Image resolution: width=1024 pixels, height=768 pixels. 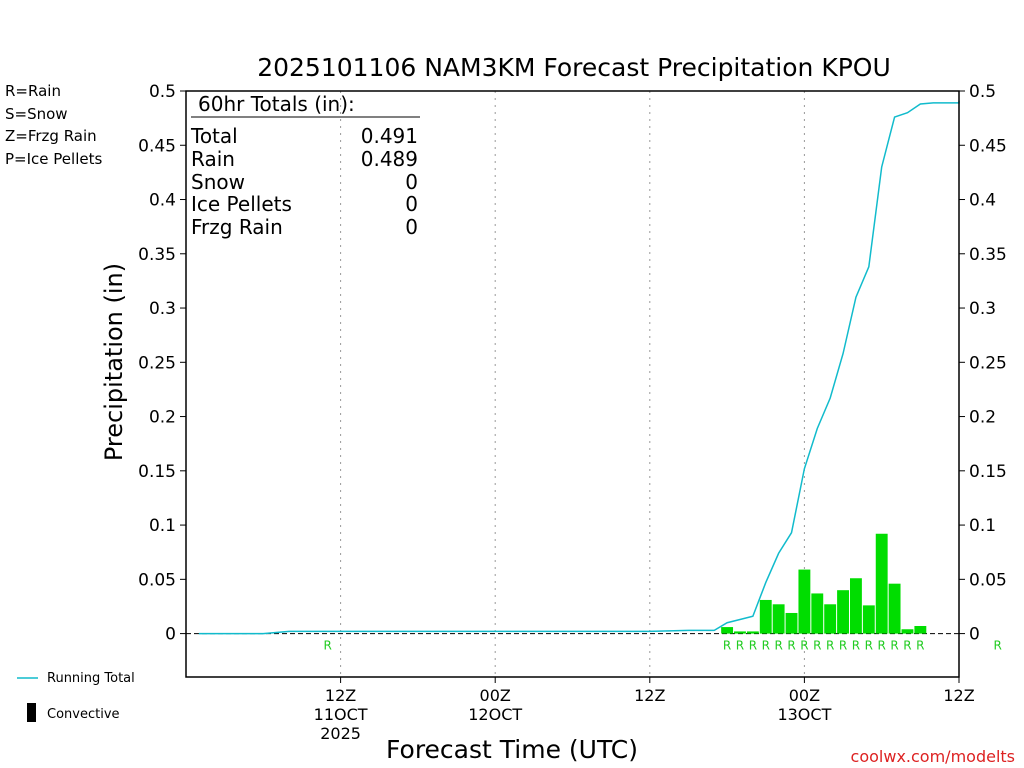 What do you see at coordinates (882, 646) in the screenshot?
I see `precip-type-marker-13: R` at bounding box center [882, 646].